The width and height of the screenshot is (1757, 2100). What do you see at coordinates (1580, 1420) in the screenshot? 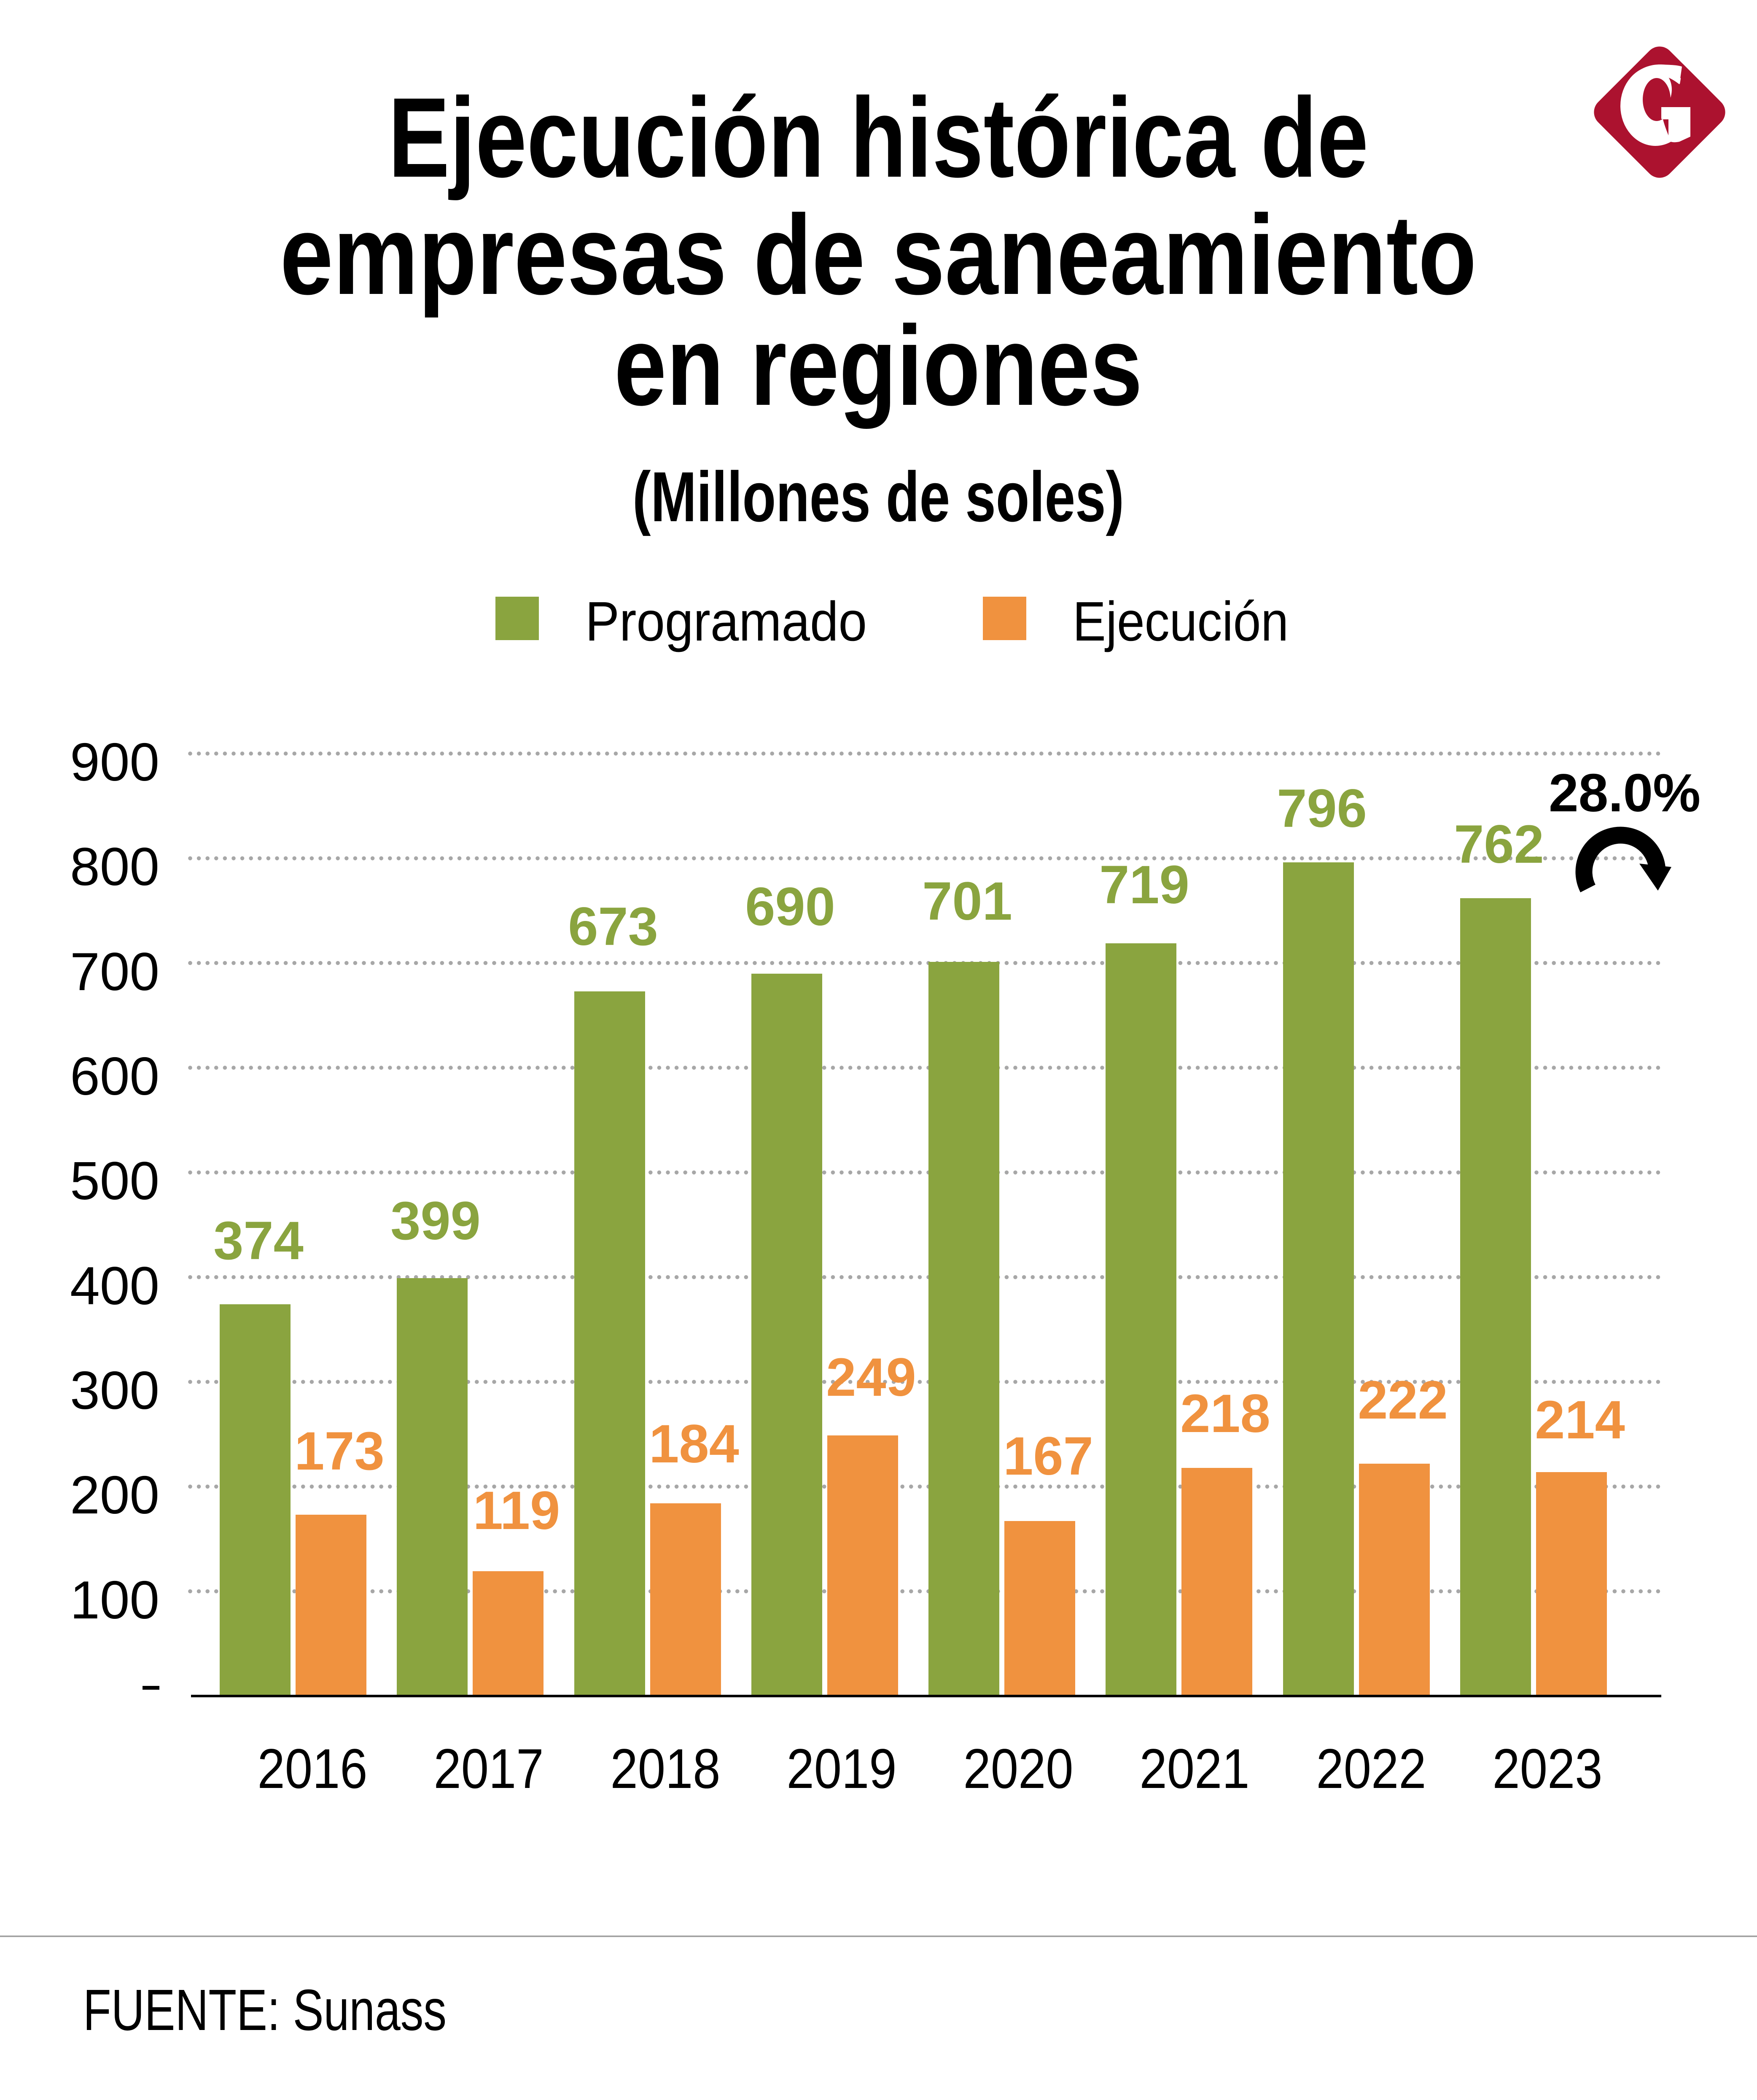
I see `svg-text: 214` at bounding box center [1580, 1420].